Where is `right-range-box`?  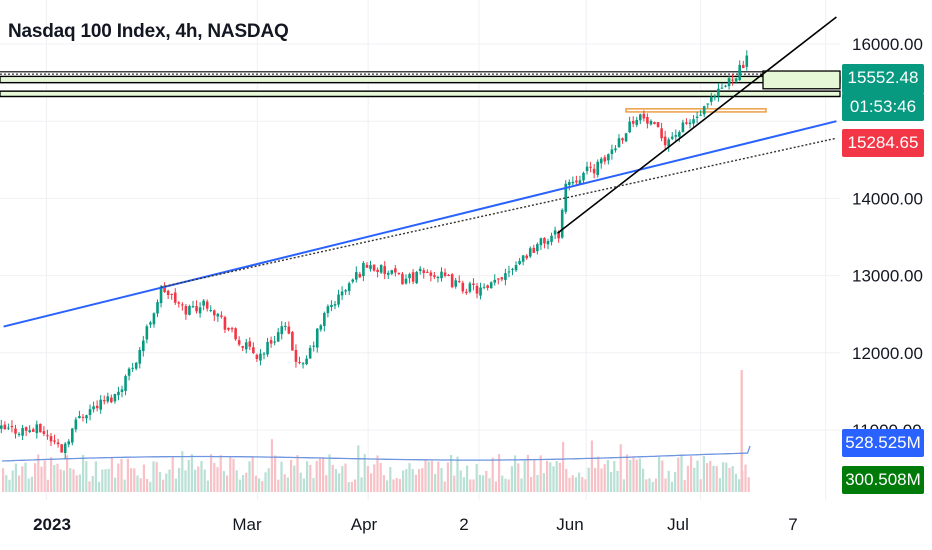 right-range-box is located at coordinates (801, 80).